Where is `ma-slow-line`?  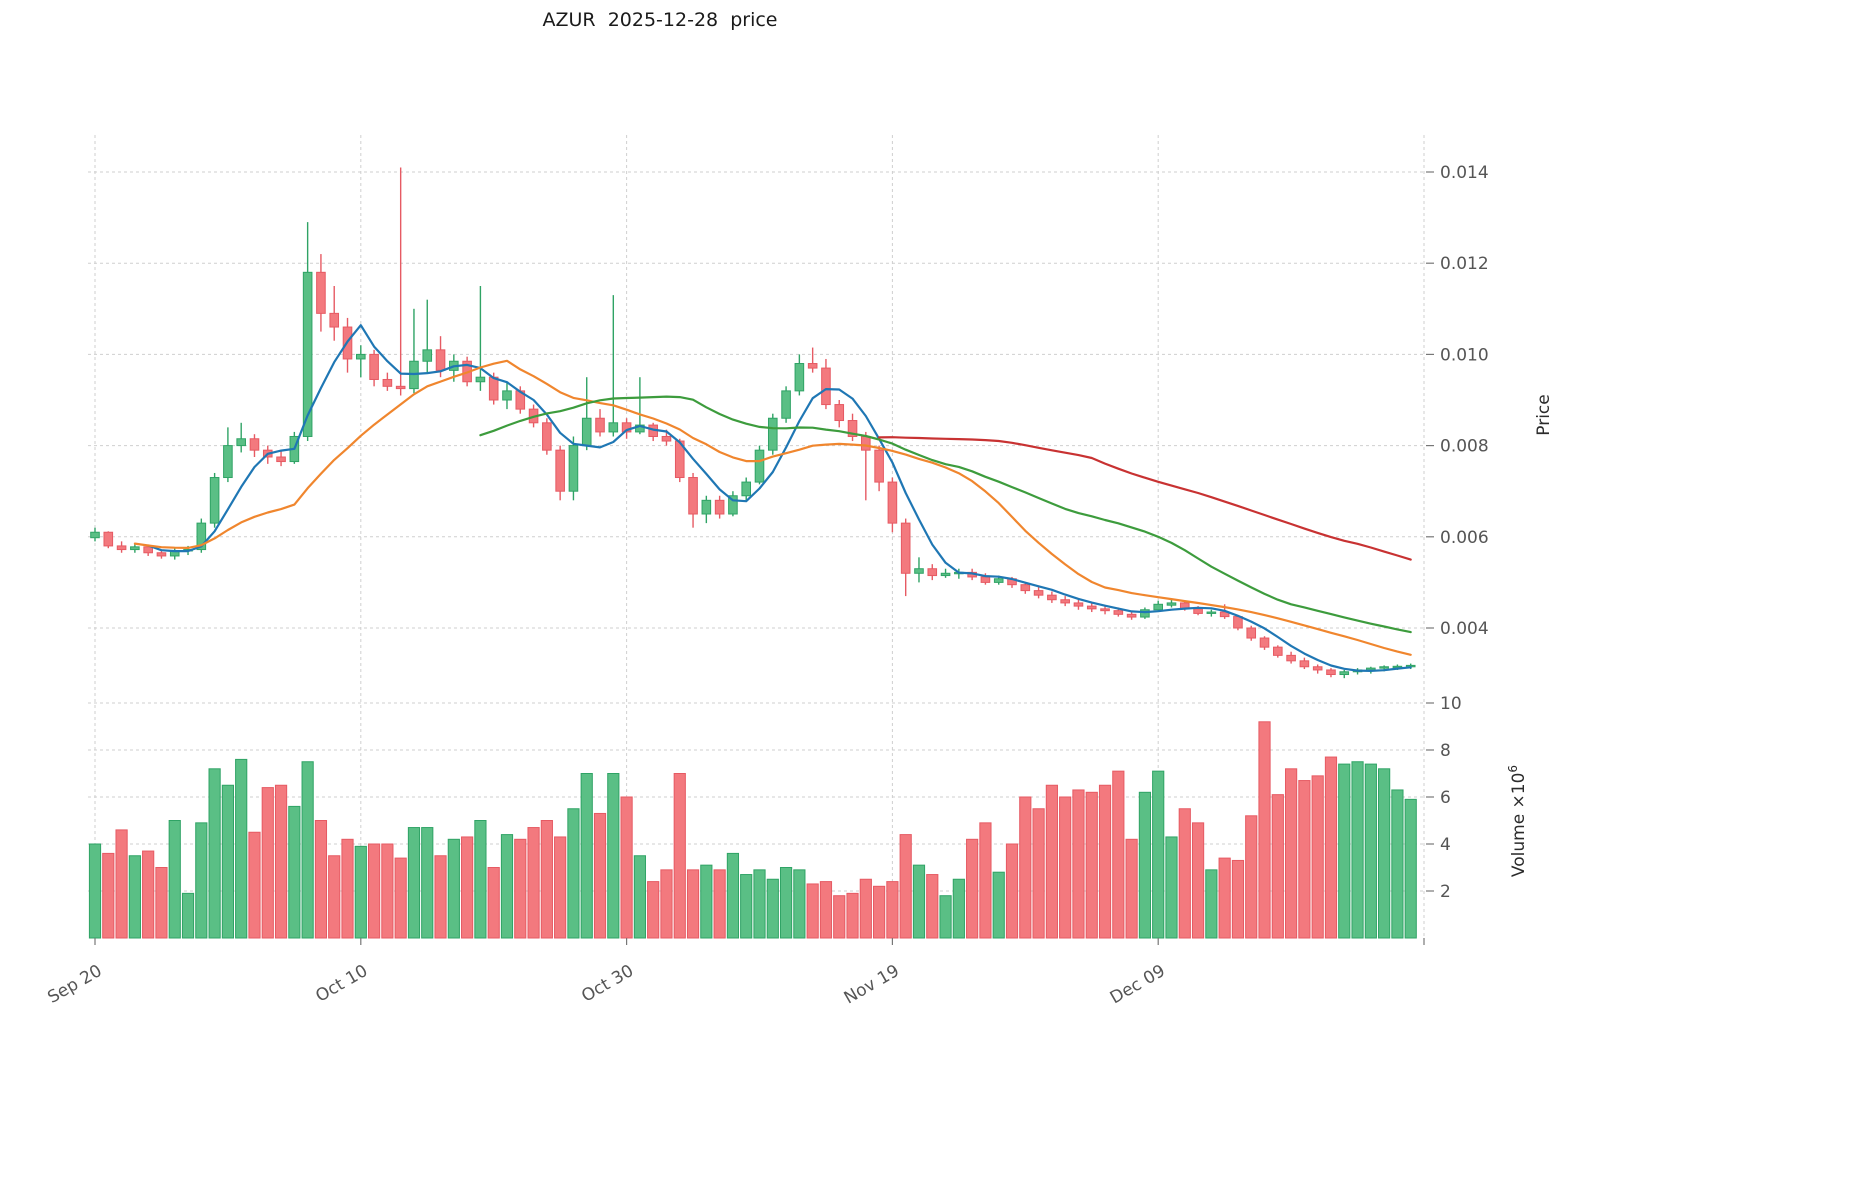 ma-slow-line is located at coordinates (945, 514).